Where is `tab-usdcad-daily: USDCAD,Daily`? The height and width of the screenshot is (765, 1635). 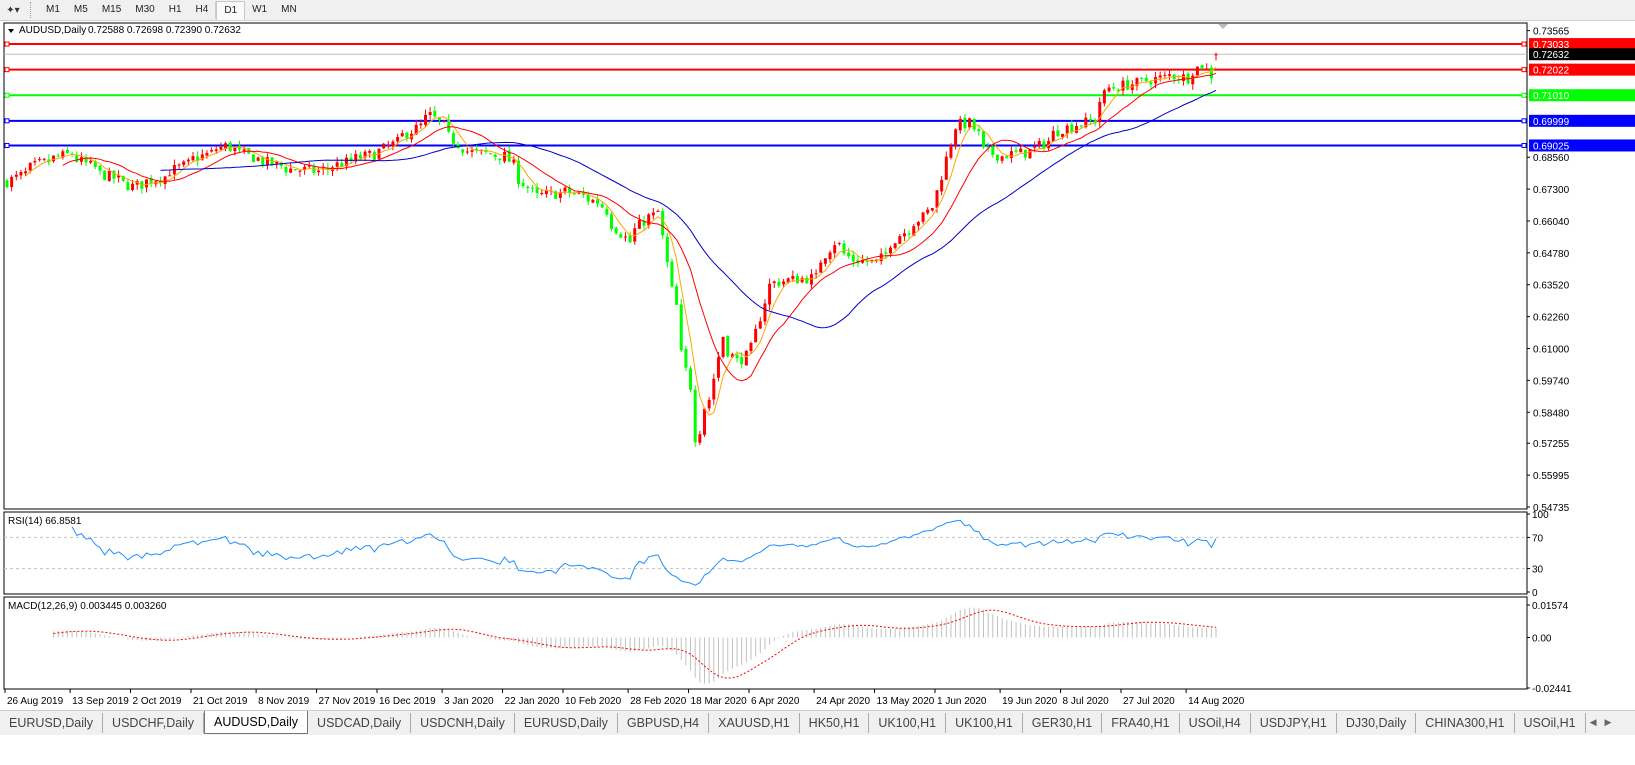 tab-usdcad-daily: USDCAD,Daily is located at coordinates (360, 723).